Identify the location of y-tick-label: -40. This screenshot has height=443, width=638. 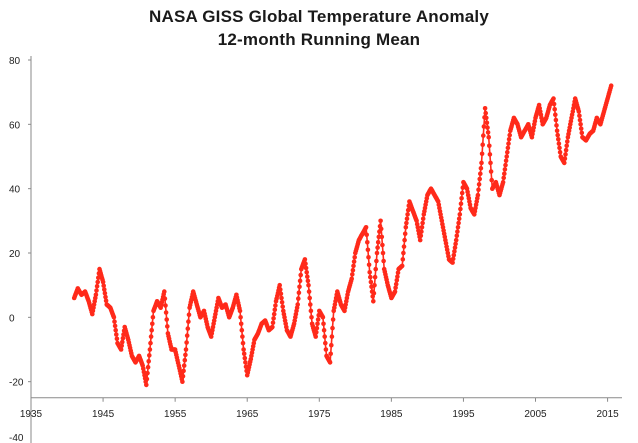
(16, 438).